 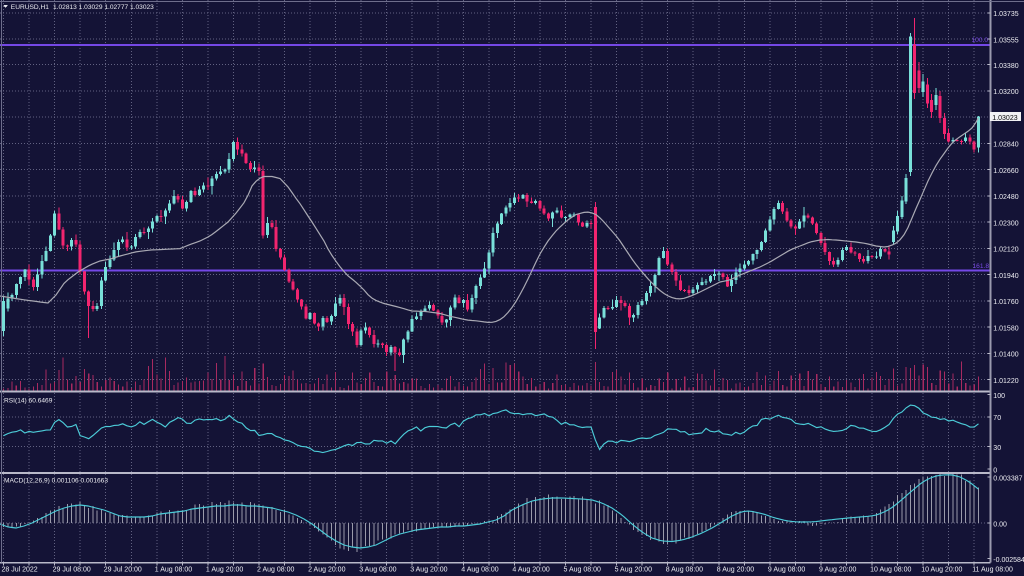 I want to click on svg-text: 1.02840, so click(x=1005, y=145).